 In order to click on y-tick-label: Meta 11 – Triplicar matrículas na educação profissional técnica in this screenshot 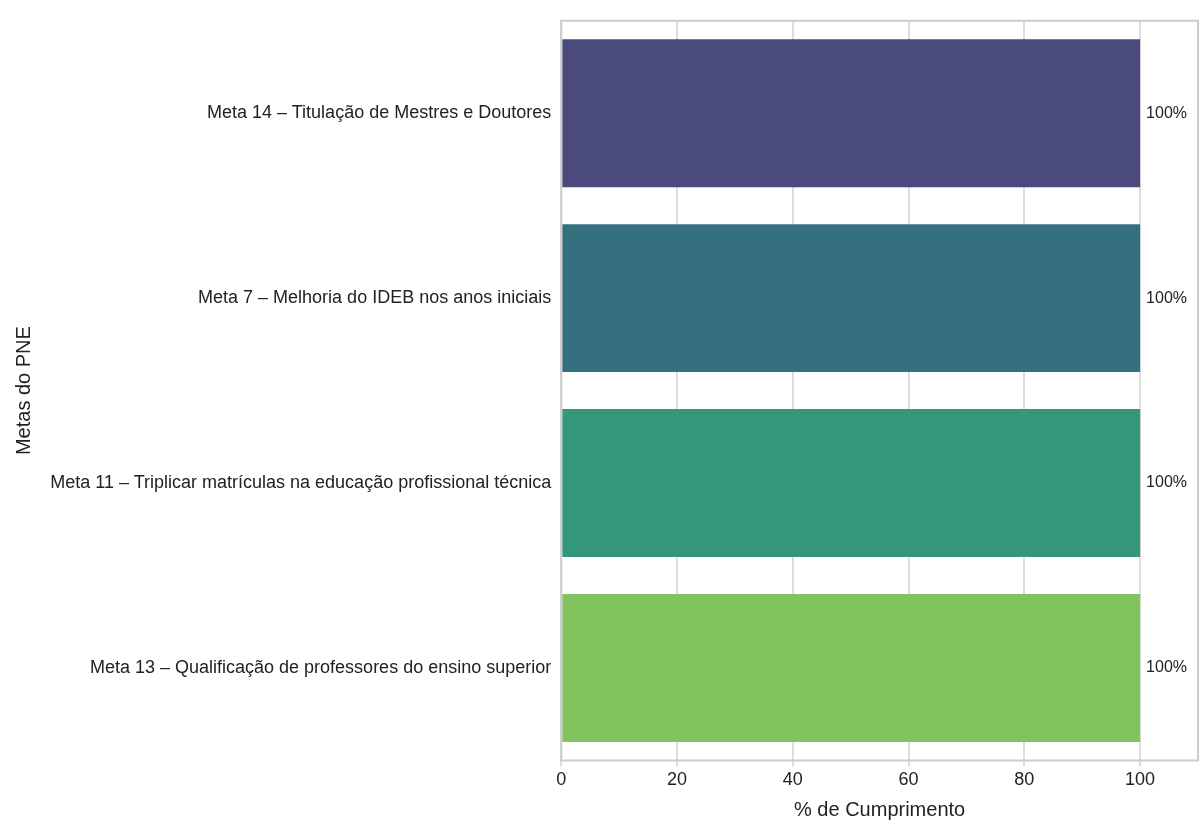, I will do `click(301, 482)`.